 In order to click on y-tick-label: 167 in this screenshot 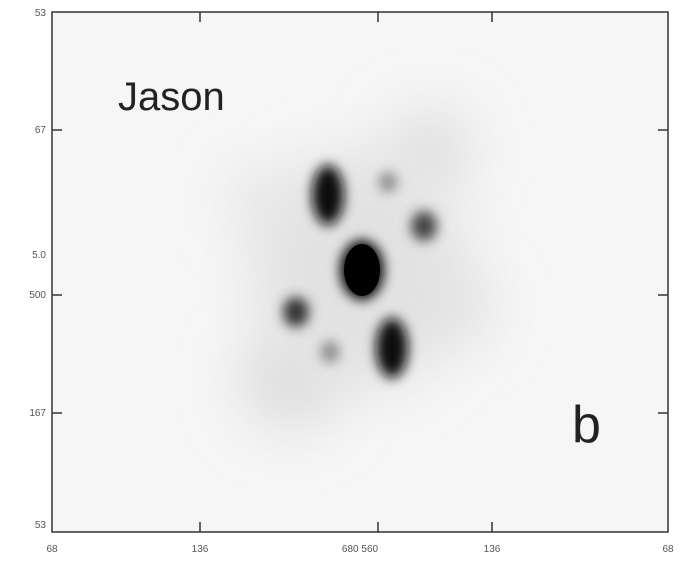, I will do `click(37, 413)`.